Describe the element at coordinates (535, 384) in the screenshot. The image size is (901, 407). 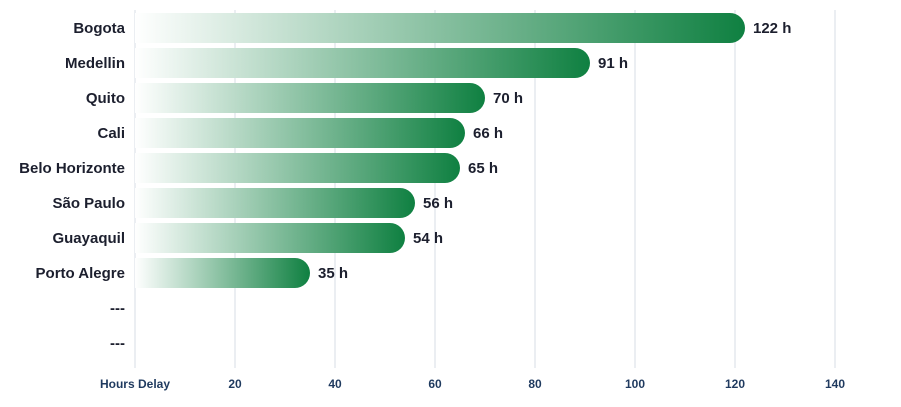
I see `x-tick-label: 80` at that location.